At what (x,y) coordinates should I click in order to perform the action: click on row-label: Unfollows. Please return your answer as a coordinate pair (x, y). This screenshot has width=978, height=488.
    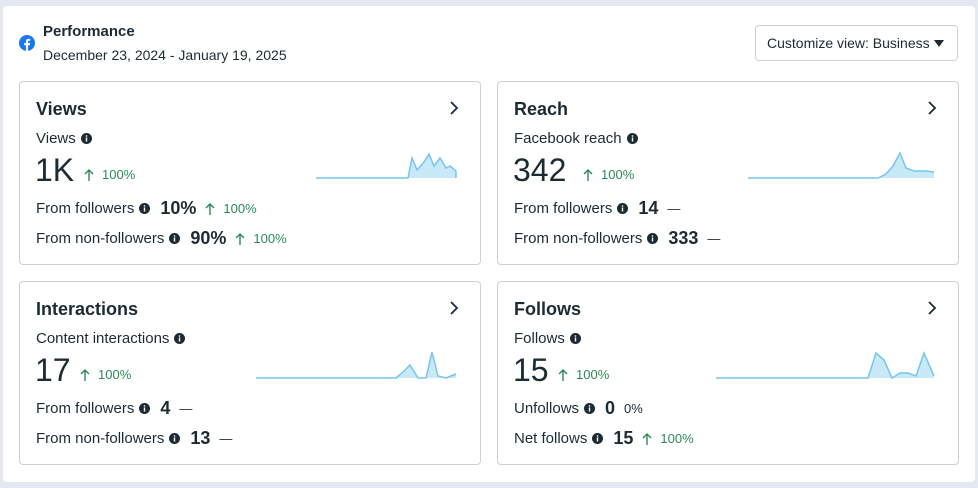
    Looking at the image, I should click on (547, 408).